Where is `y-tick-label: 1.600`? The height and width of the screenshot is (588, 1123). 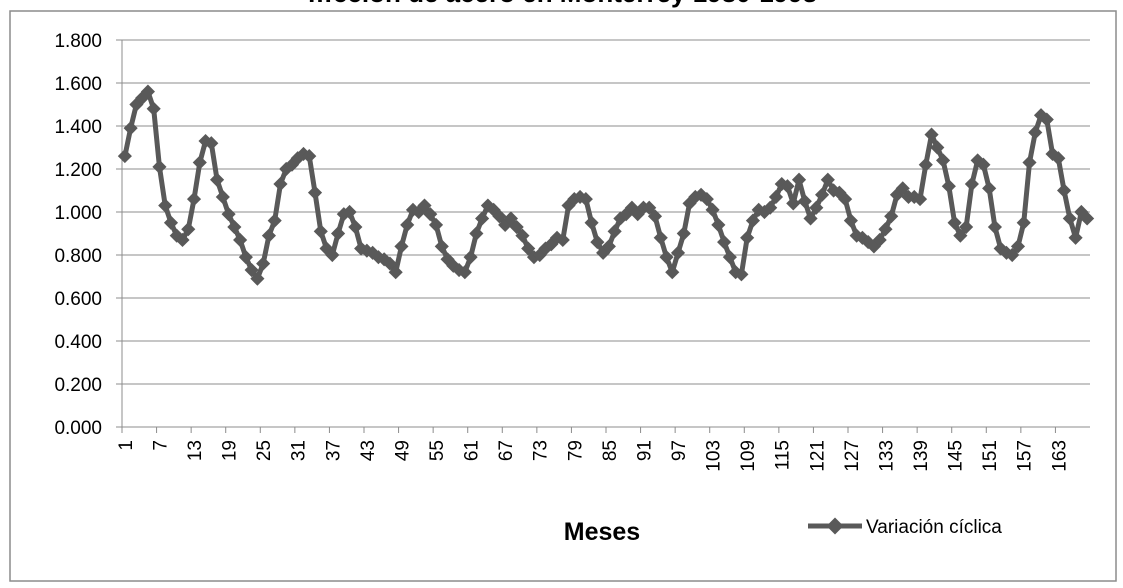 y-tick-label: 1.600 is located at coordinates (78, 84).